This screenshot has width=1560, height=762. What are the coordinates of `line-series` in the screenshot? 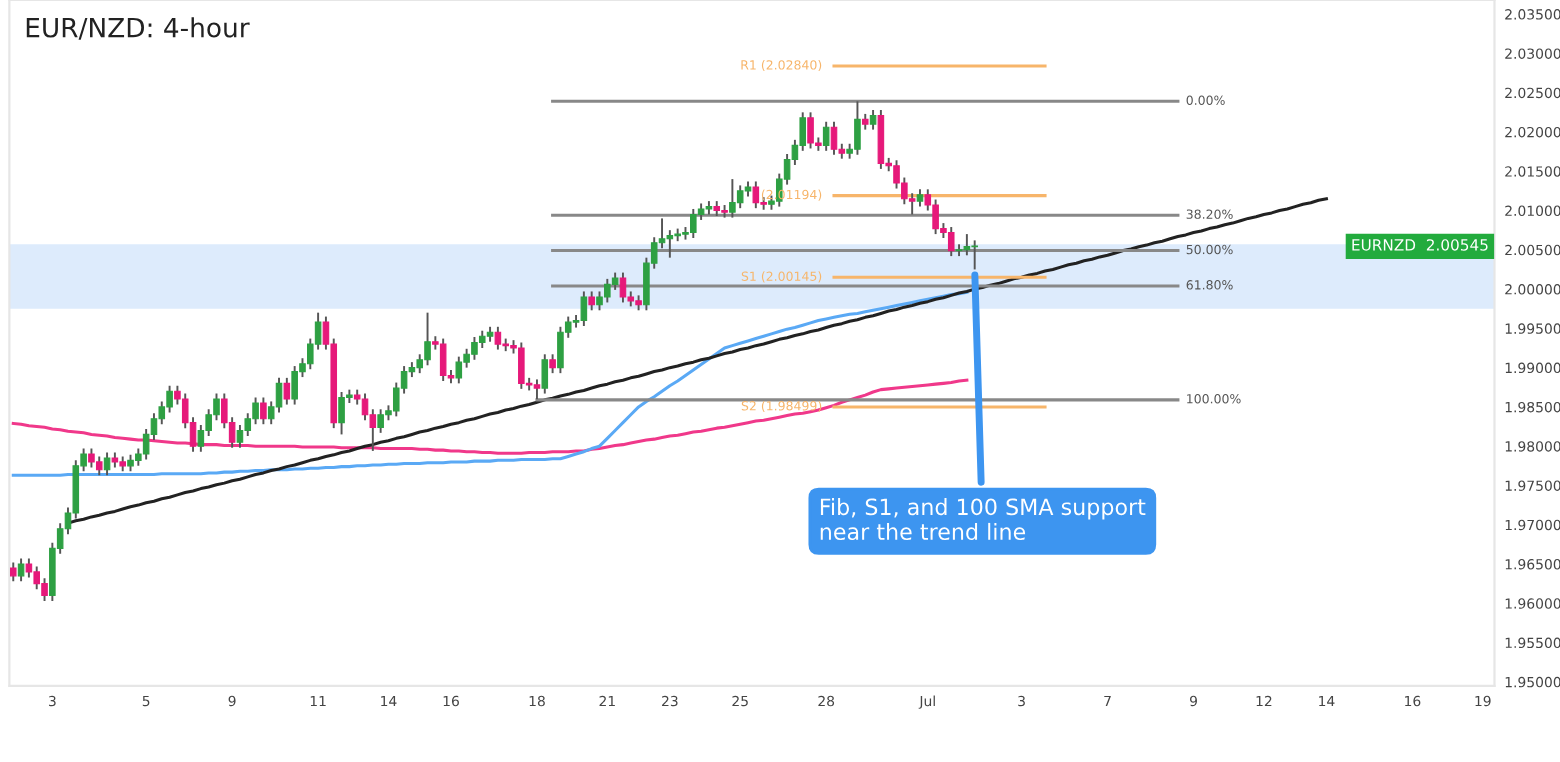 It's located at (490, 416).